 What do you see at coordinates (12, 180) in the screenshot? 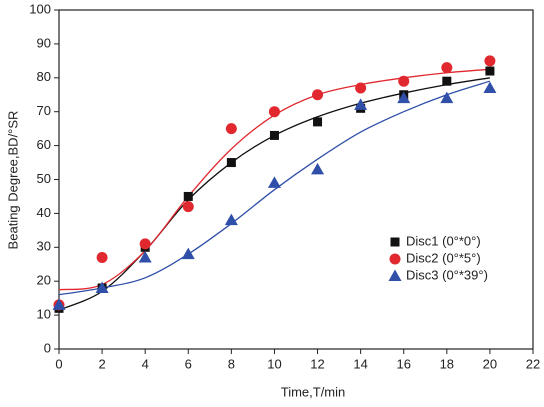
I see `y-axis-label: Beating Degree,BD/°SR` at bounding box center [12, 180].